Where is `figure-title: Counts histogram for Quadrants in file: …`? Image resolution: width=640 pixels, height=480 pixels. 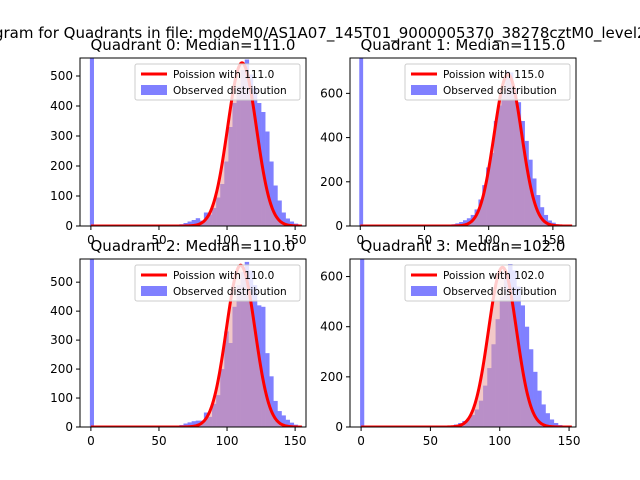
figure-title: Counts histogram for Quadrants in file: … is located at coordinates (320, 33).